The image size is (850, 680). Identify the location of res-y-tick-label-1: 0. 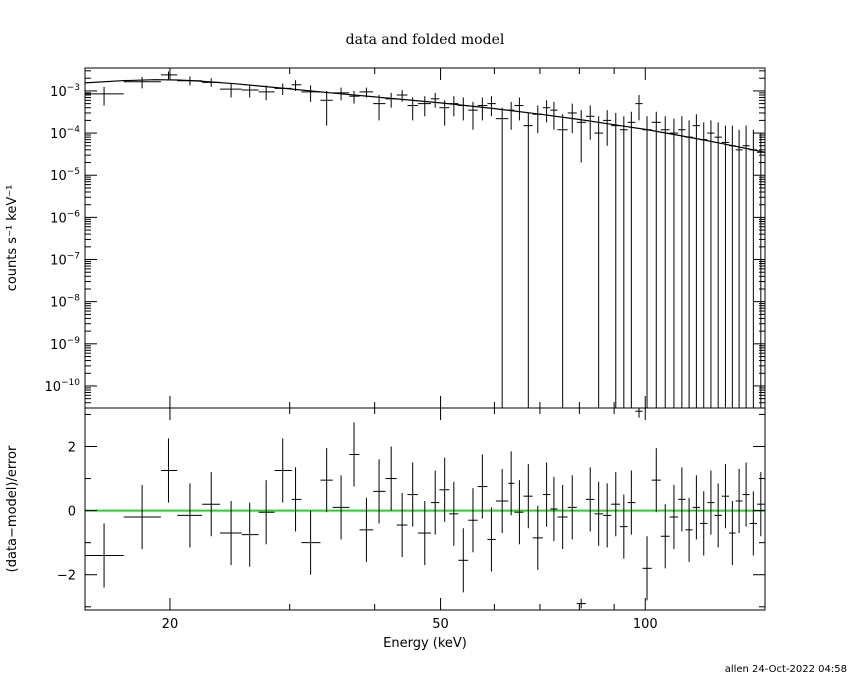
(72, 512).